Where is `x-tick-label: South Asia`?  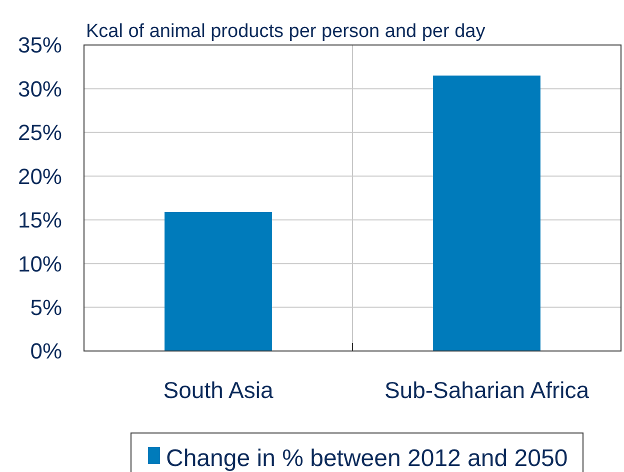 x-tick-label: South Asia is located at coordinates (218, 390).